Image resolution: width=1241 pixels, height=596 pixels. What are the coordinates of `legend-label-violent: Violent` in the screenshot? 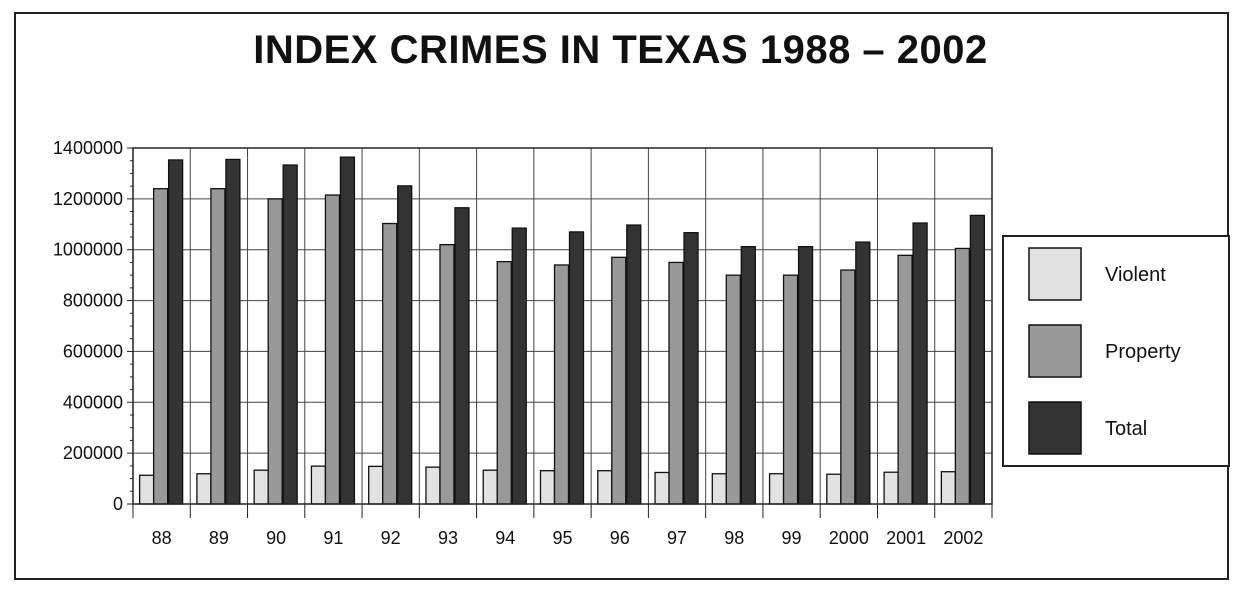 It's located at (1135, 275).